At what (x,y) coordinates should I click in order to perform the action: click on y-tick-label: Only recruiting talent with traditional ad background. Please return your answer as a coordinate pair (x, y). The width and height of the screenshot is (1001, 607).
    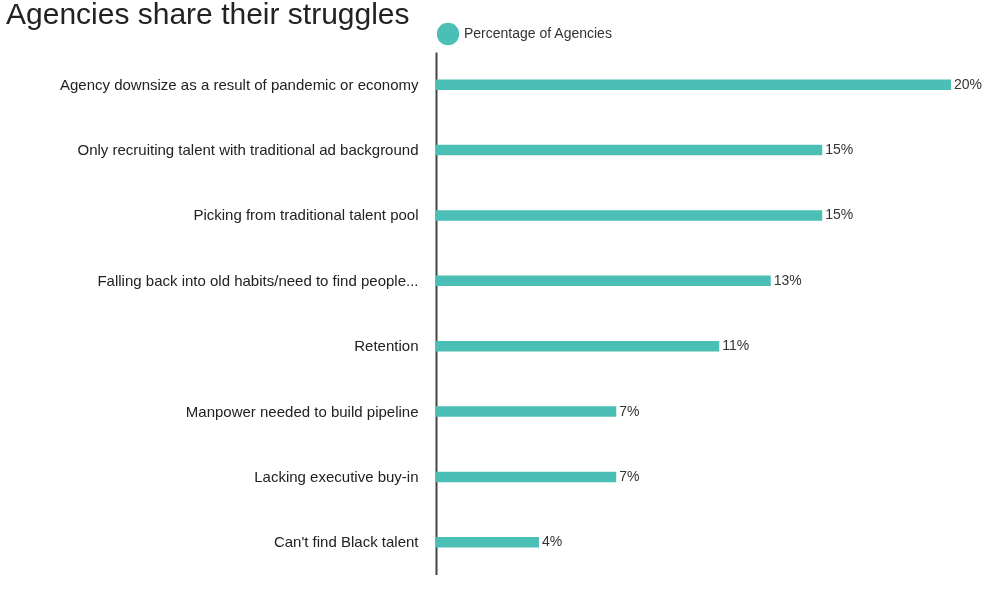
    Looking at the image, I should click on (248, 150).